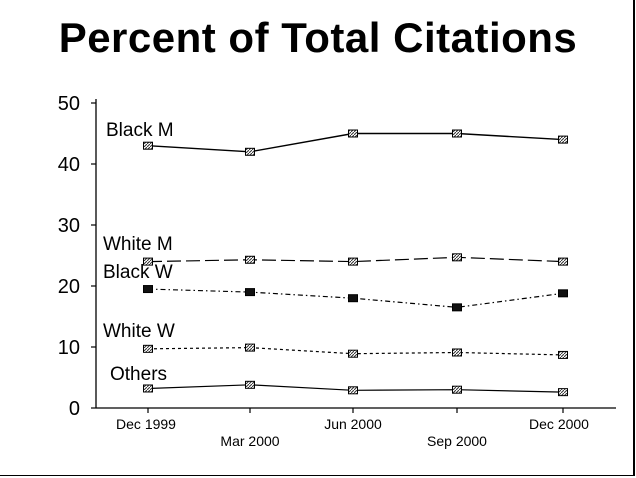 The image size is (636, 478). Describe the element at coordinates (74, 409) in the screenshot. I see `y-tick-label: 0` at that location.